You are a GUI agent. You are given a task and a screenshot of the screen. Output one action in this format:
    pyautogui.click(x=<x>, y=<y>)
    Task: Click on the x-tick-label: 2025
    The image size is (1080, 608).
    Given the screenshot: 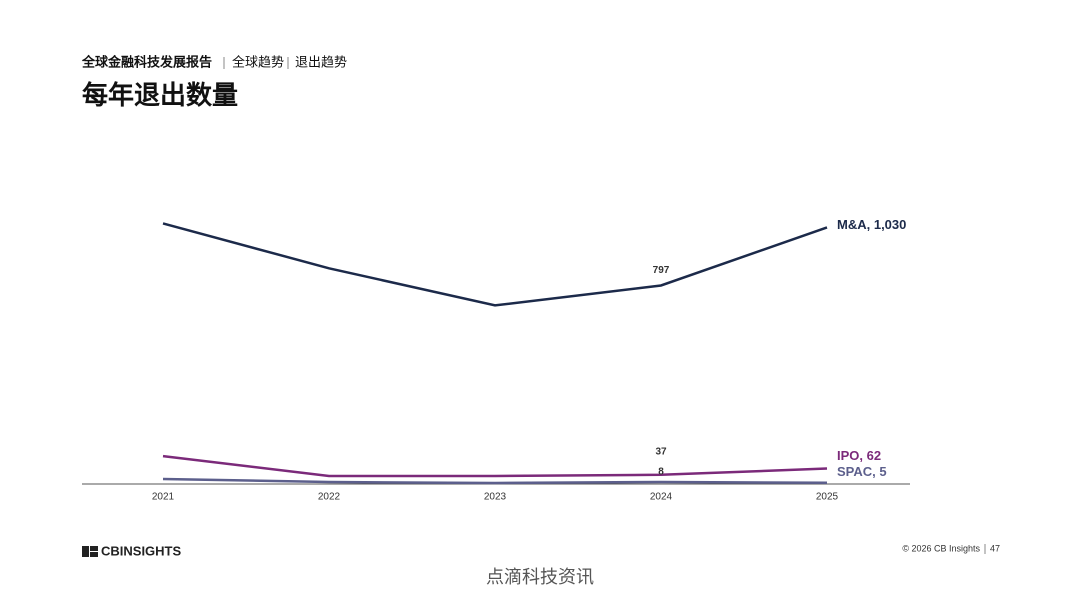 What is the action you would take?
    pyautogui.click(x=827, y=497)
    